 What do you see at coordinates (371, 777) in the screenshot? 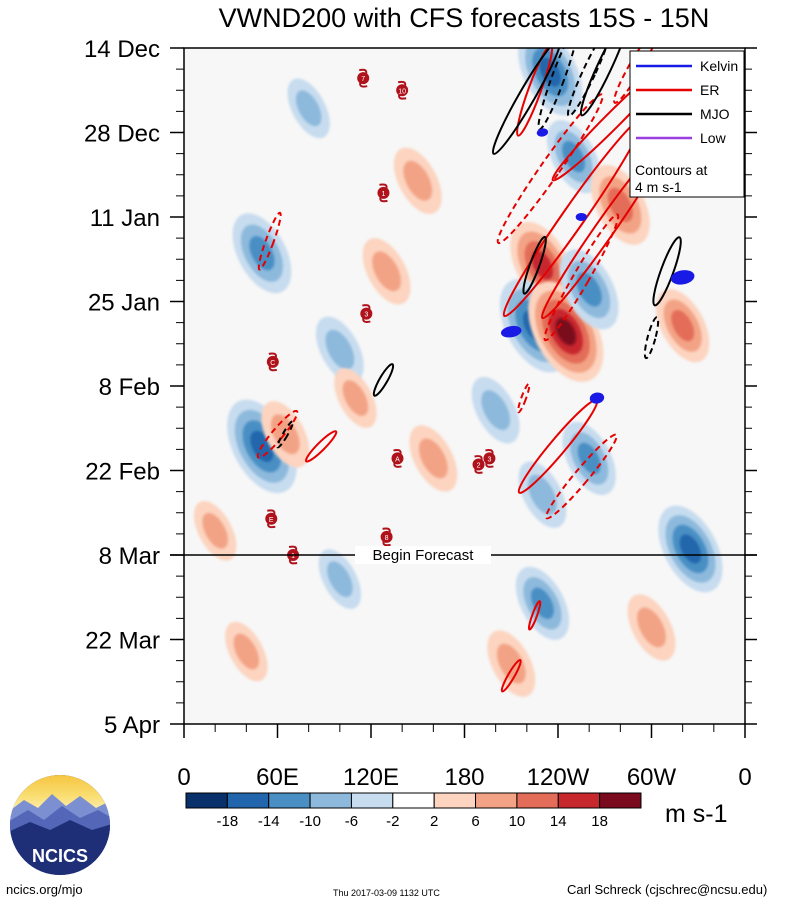
I see `x-tick-label-2: 120E` at bounding box center [371, 777].